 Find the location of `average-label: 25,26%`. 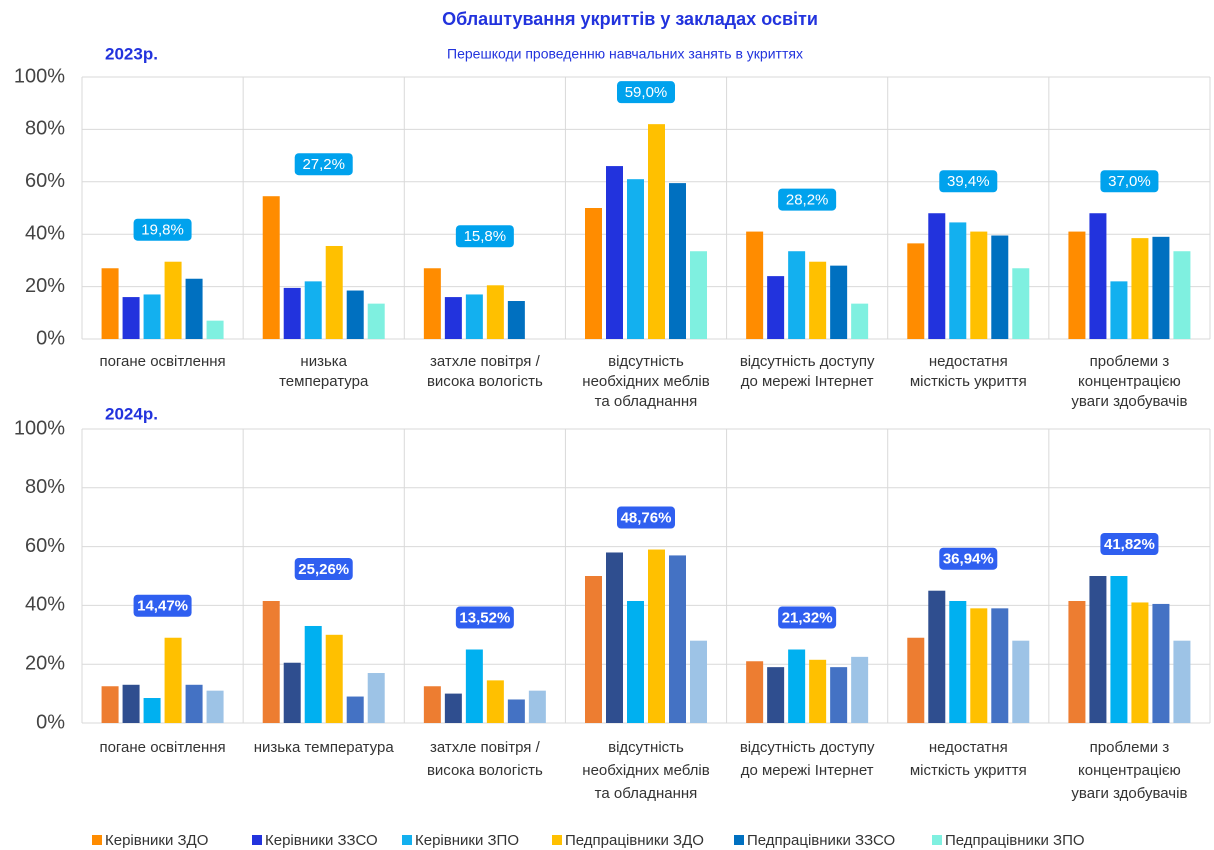

average-label: 25,26% is located at coordinates (323, 569).